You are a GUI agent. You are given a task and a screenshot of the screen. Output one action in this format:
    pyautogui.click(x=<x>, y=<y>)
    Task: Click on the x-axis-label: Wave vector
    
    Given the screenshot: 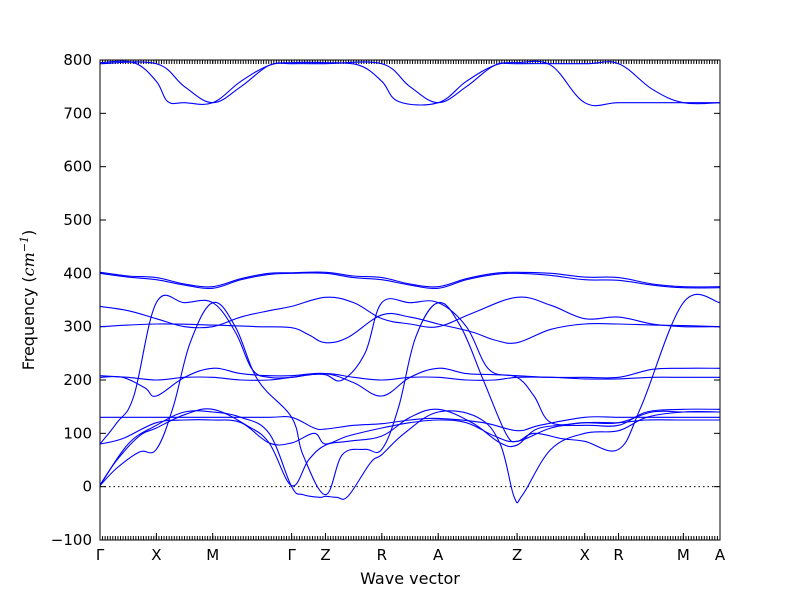 What is the action you would take?
    pyautogui.click(x=410, y=578)
    